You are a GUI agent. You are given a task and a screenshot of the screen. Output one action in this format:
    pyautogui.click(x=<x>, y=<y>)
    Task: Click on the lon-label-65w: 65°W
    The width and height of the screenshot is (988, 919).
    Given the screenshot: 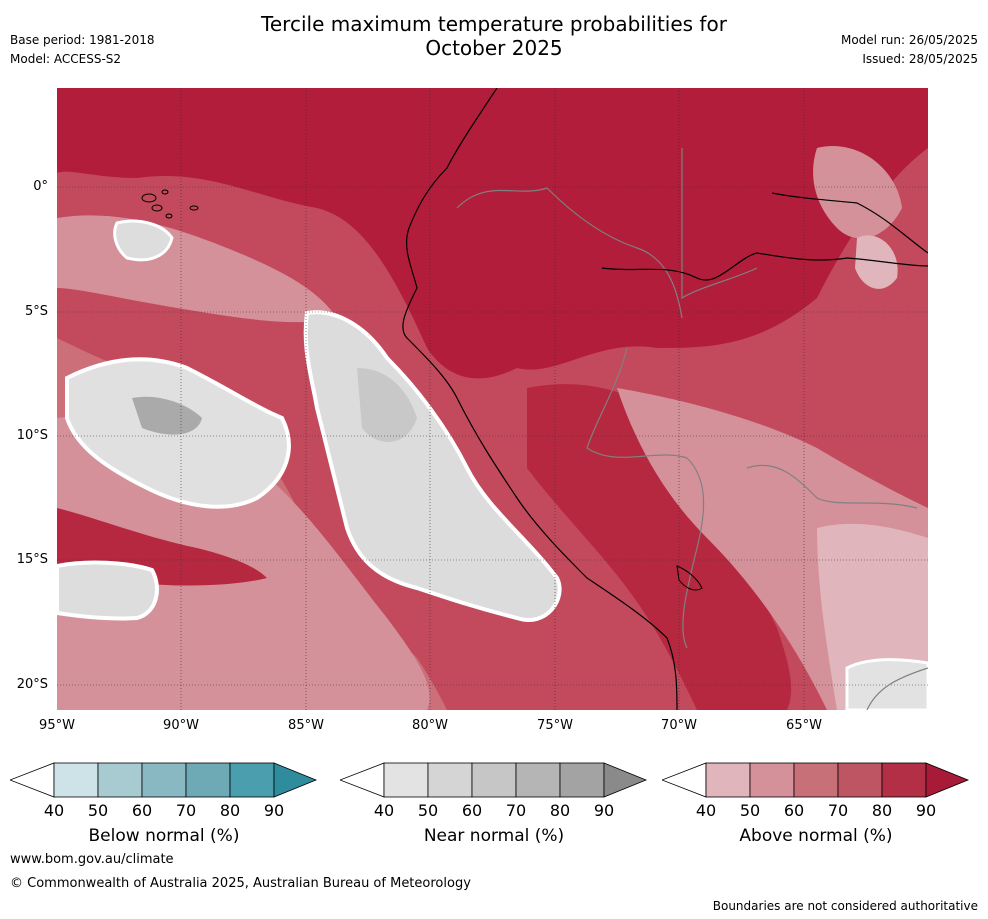 What is the action you would take?
    pyautogui.click(x=804, y=725)
    